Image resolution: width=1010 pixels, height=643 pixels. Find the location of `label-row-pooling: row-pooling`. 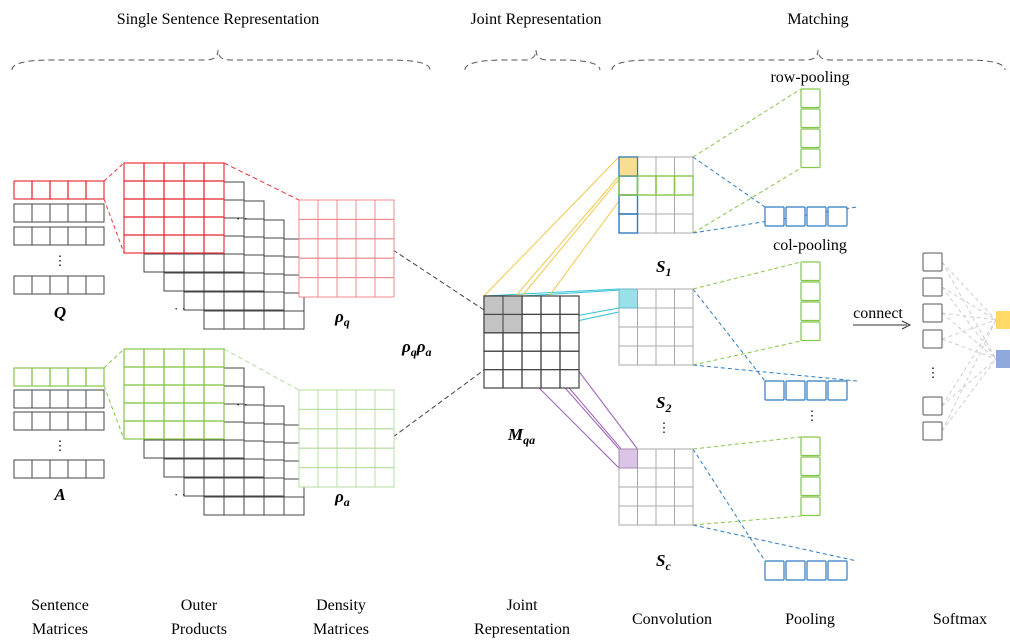

label-row-pooling: row-pooling is located at coordinates (809, 77).